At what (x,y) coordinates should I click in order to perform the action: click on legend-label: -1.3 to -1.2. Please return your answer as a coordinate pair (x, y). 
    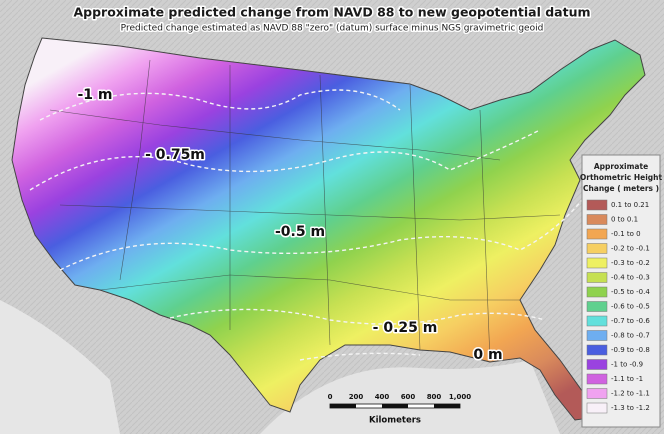
    Looking at the image, I should click on (630, 408).